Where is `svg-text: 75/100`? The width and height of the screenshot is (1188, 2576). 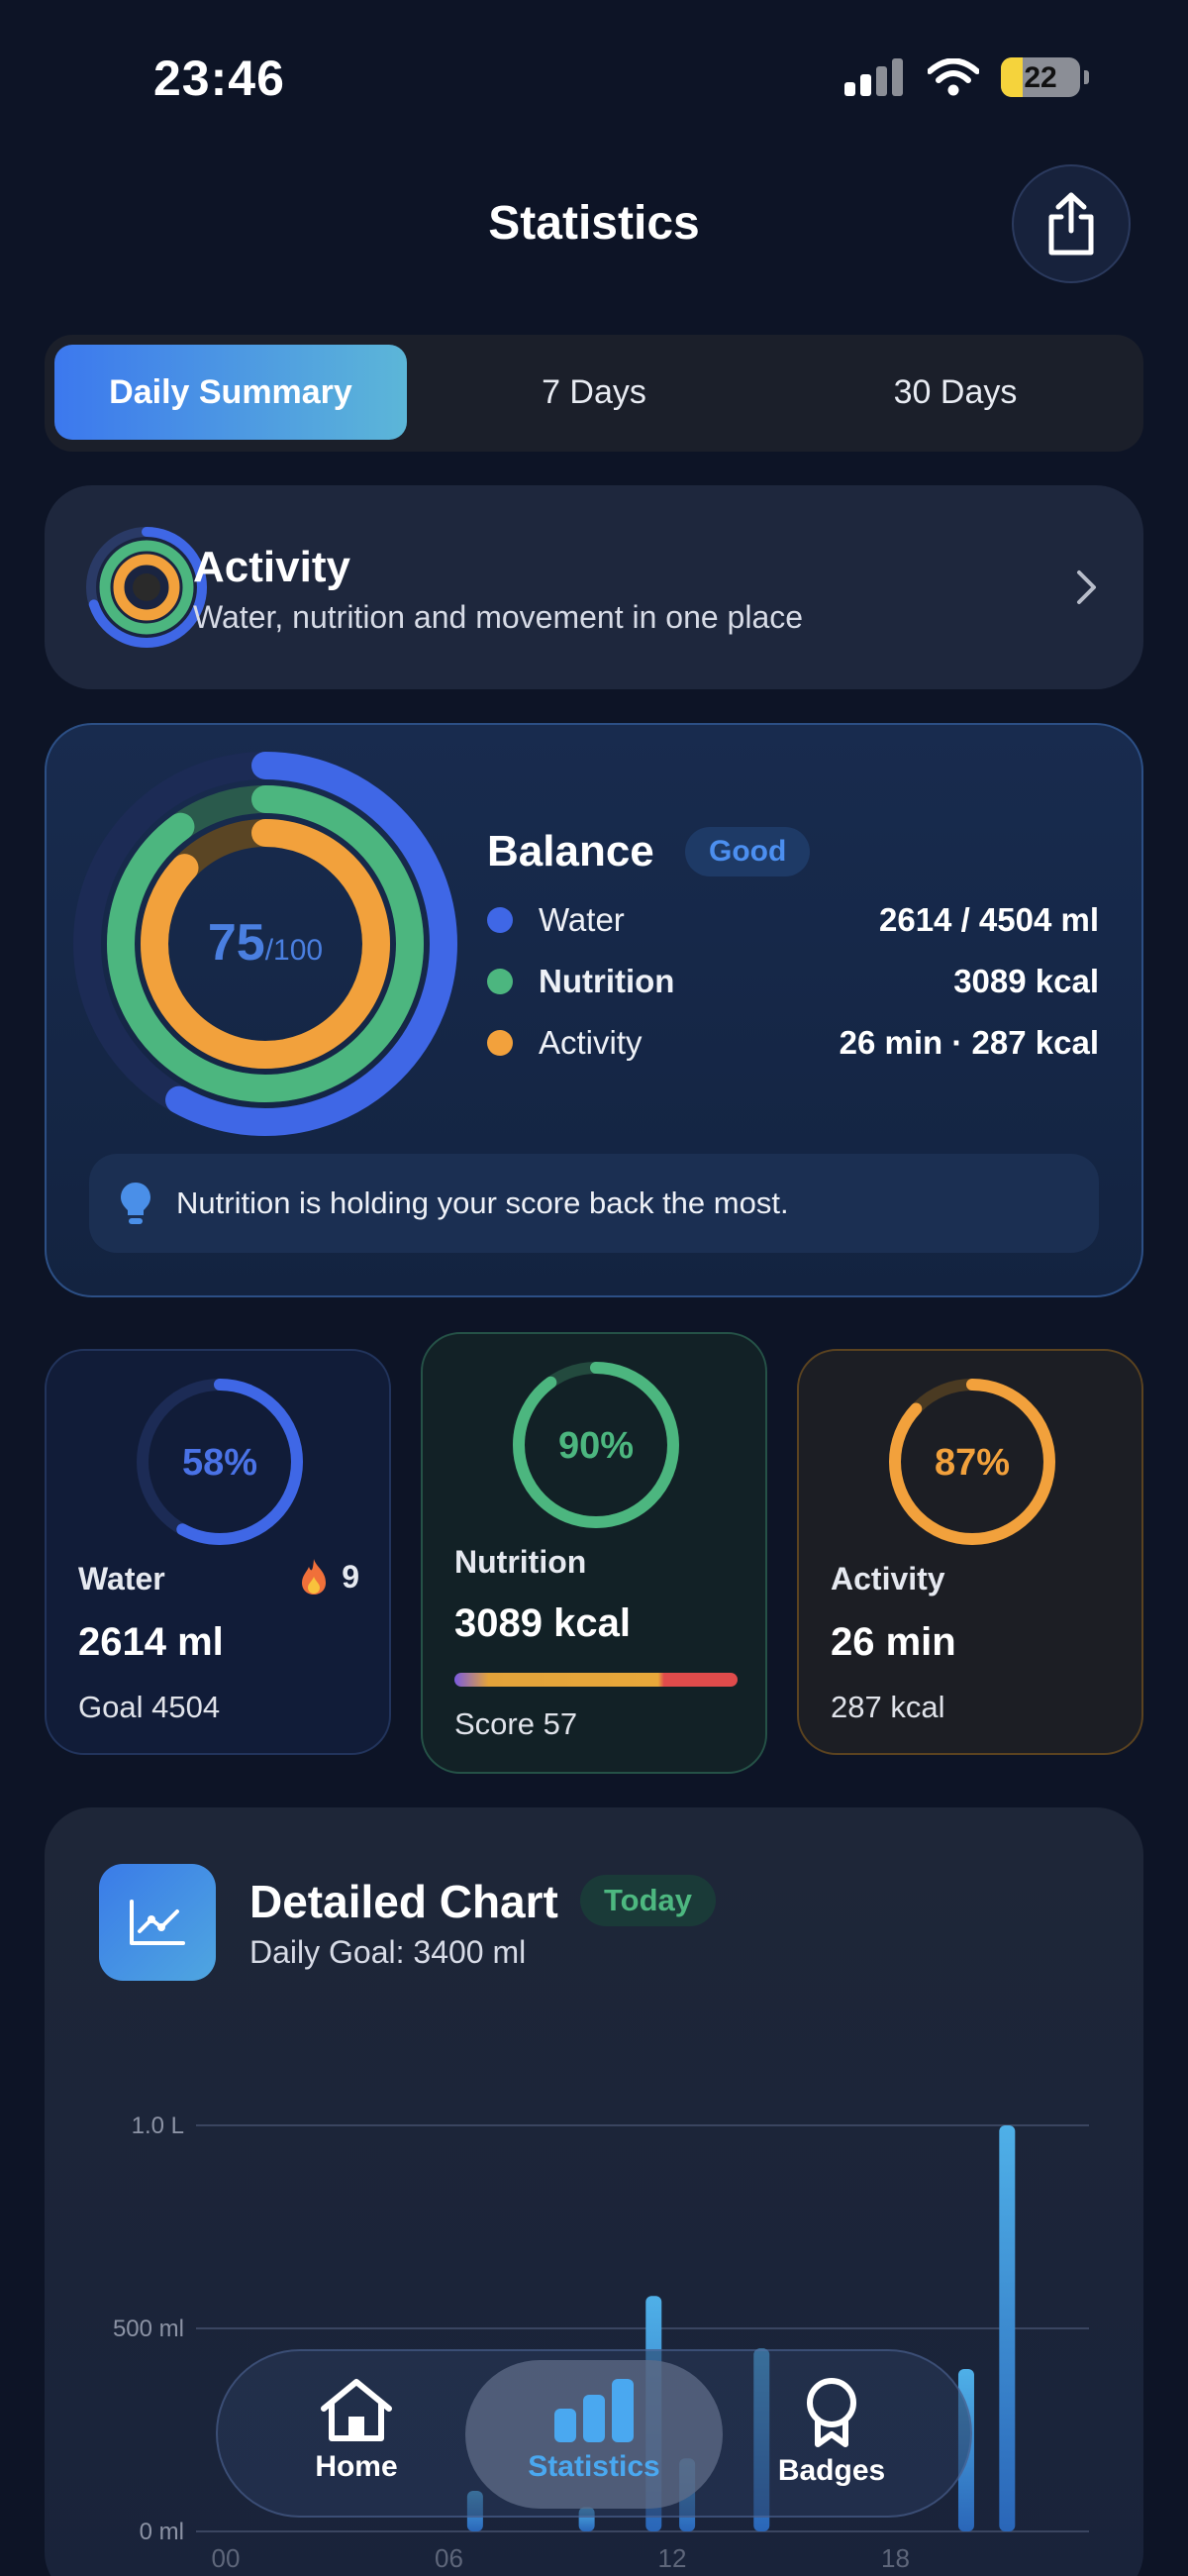
svg-text: 75/100 is located at coordinates (265, 943).